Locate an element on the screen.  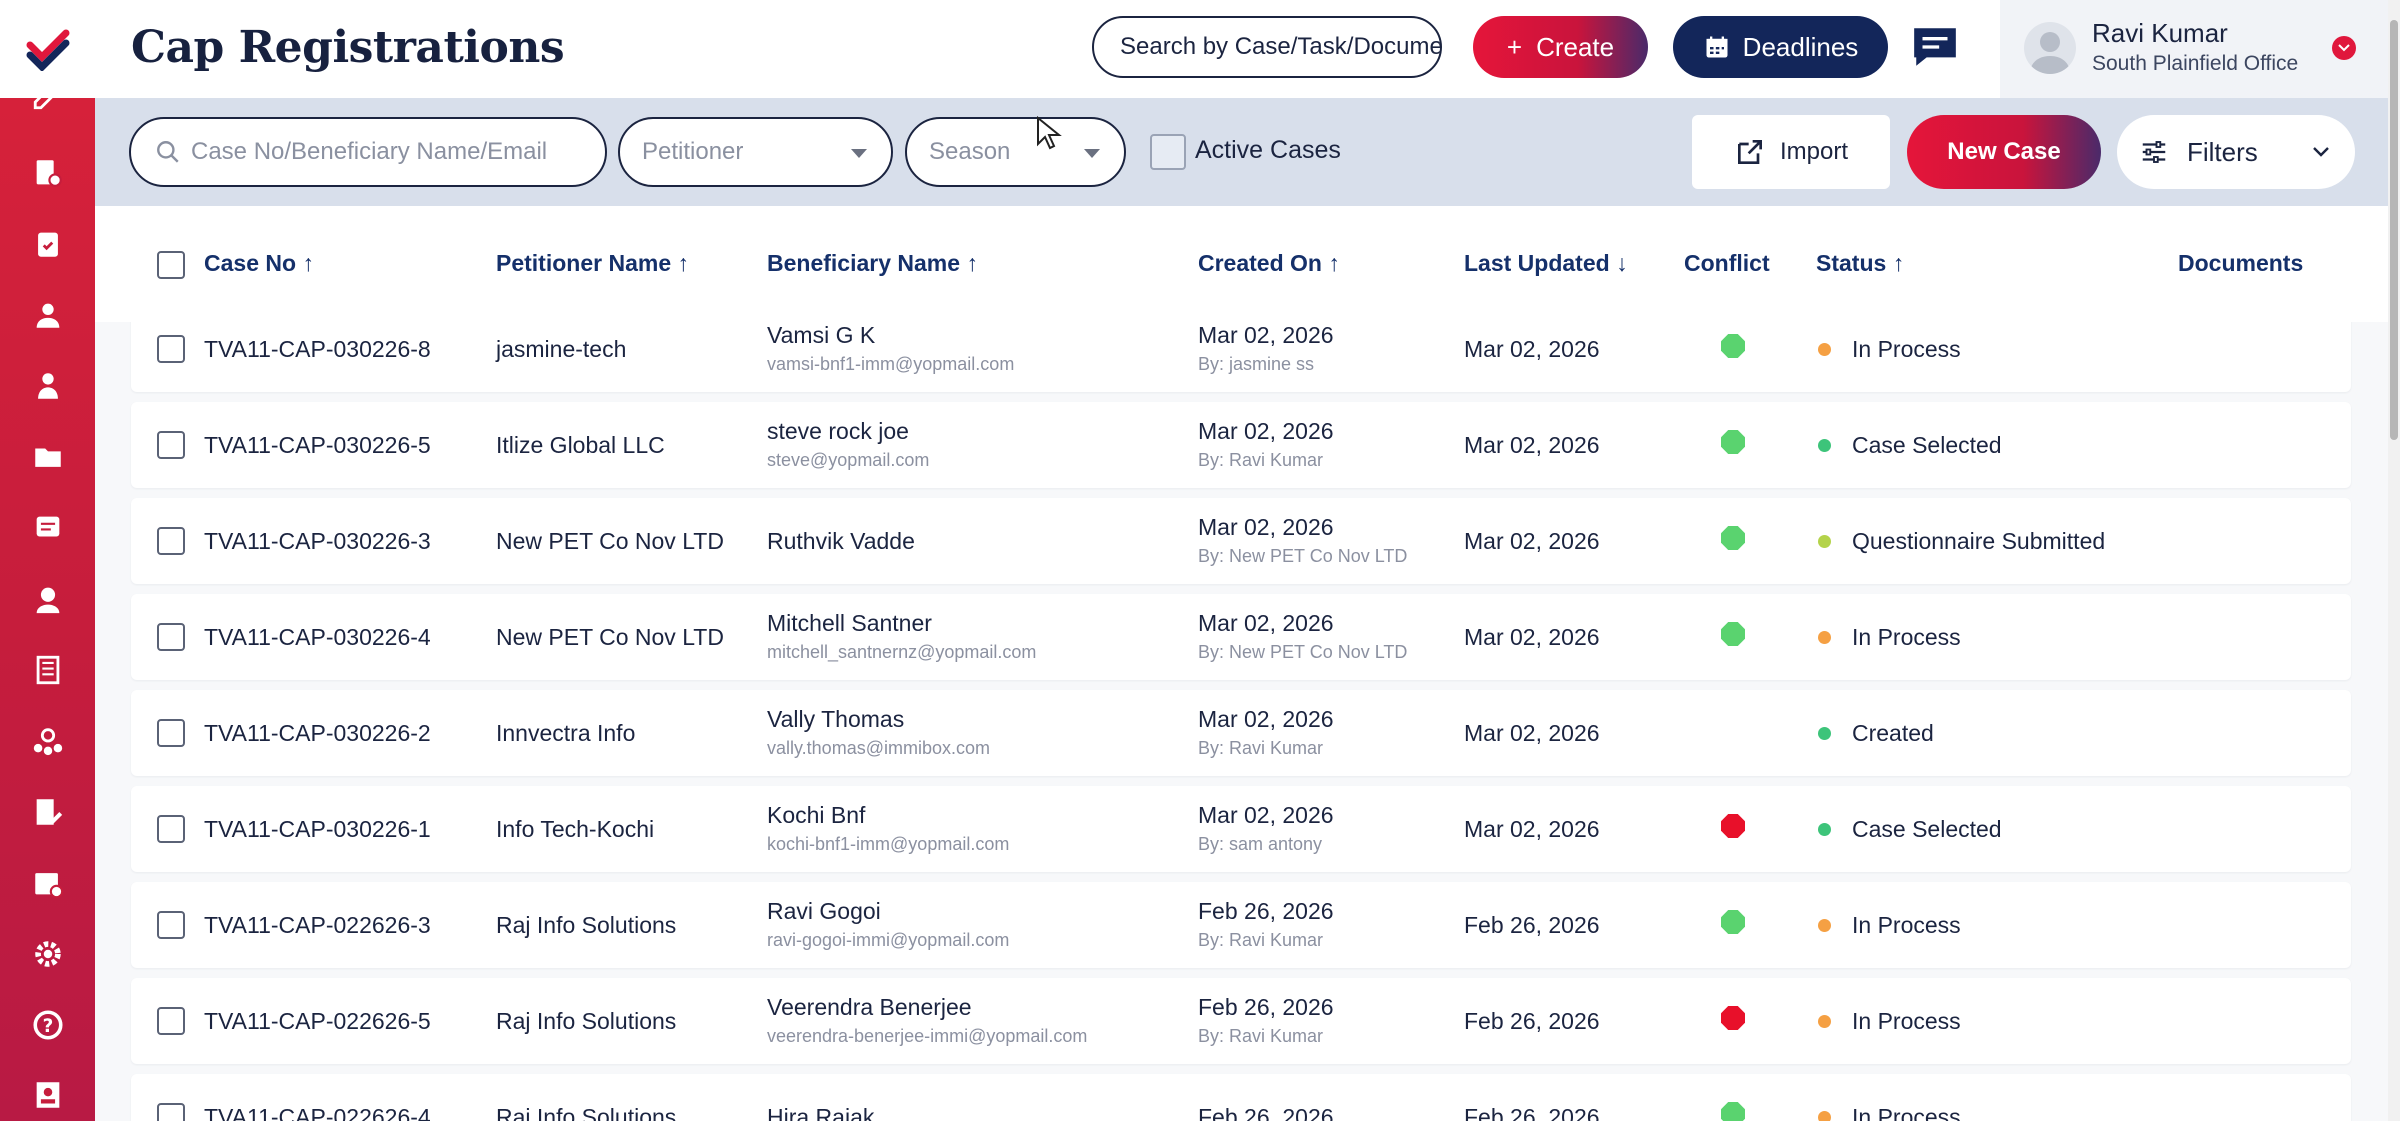
case-no-link: TVA11-CAP-022626-5 is located at coordinates (317, 1021).